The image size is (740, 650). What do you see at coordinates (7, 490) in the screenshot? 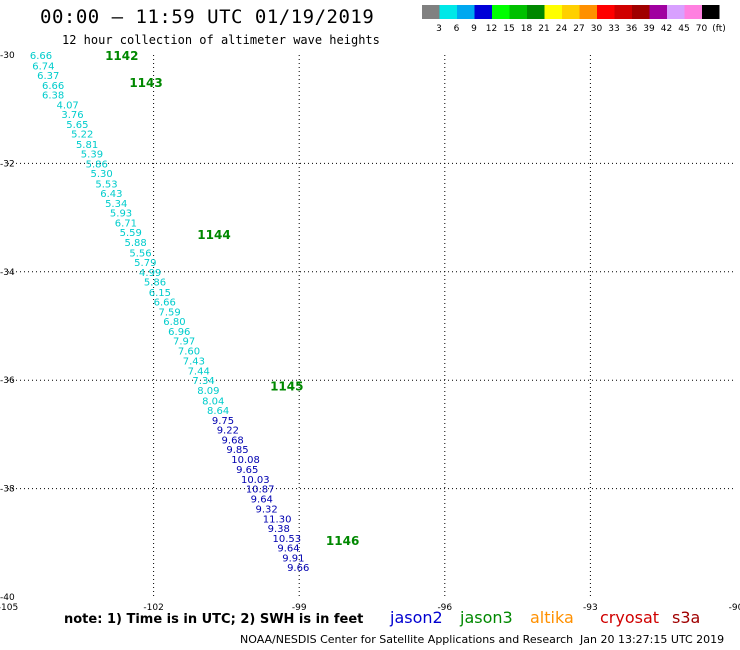
I see `y-tick-label: -38` at bounding box center [7, 490].